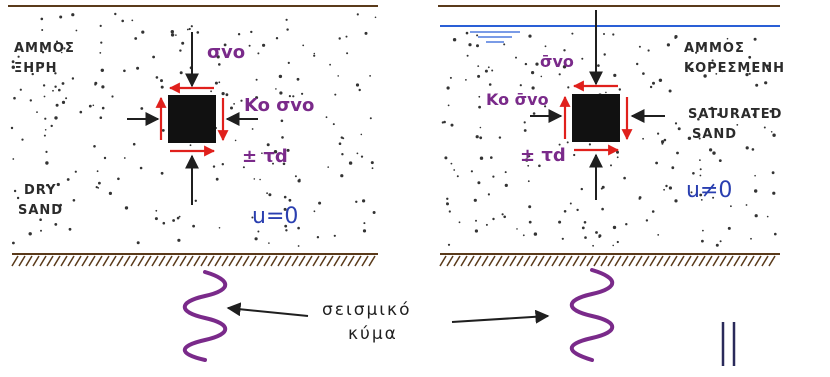 Image resolution: width=830 pixels, height=377 pixels. I want to click on right-shear-stress-label: ± τd, so click(543, 155).